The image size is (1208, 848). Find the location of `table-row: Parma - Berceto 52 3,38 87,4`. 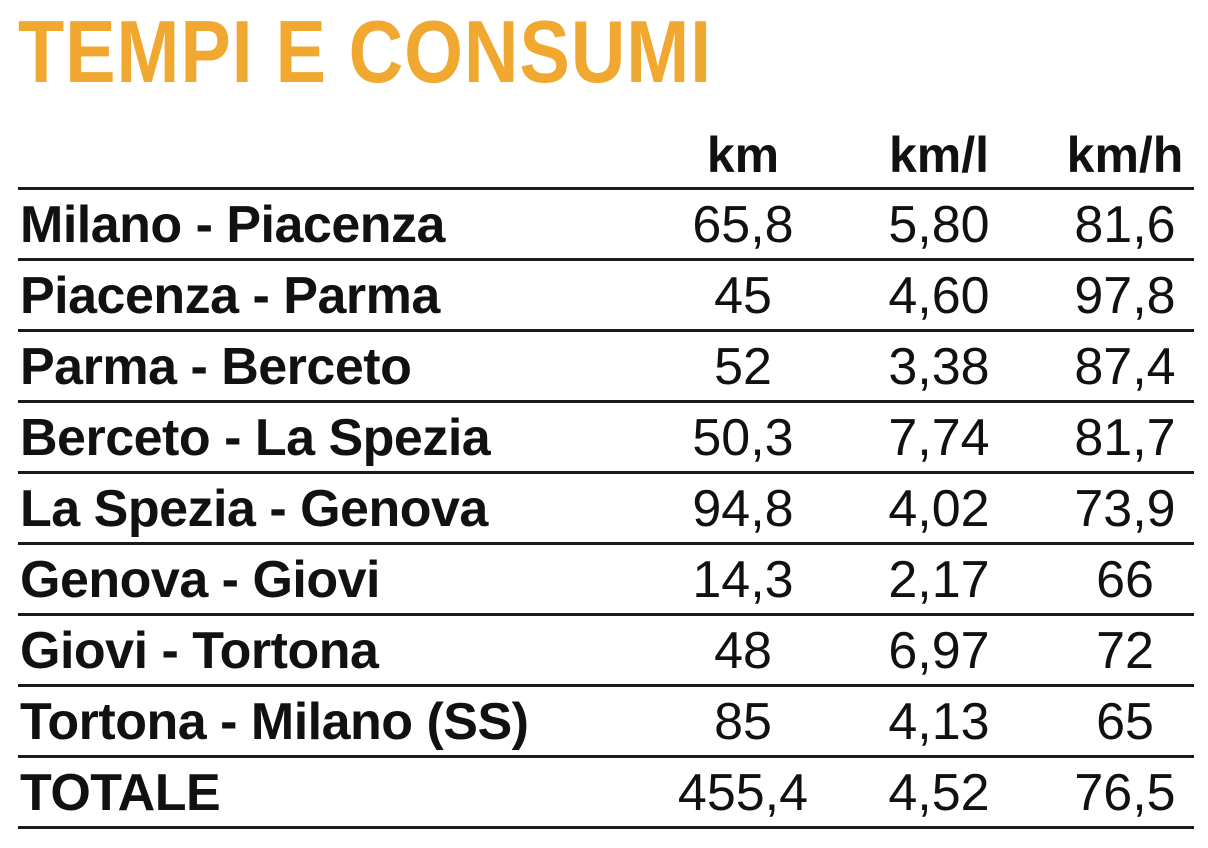

table-row: Parma - Berceto 52 3,38 87,4 is located at coordinates (606, 367).